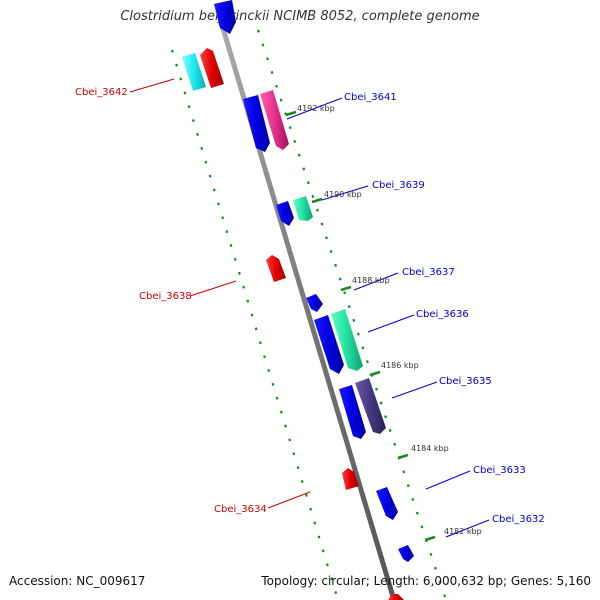 The height and width of the screenshot is (600, 600). I want to click on gene-label: Cbei_3642, so click(101, 92).